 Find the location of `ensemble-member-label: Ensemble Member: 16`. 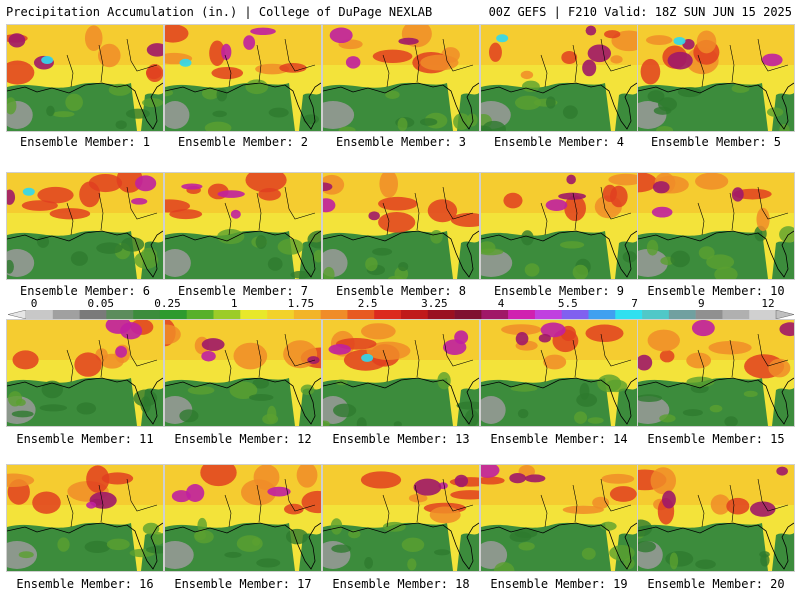

ensemble-member-label: Ensemble Member: 16 is located at coordinates (85, 584).